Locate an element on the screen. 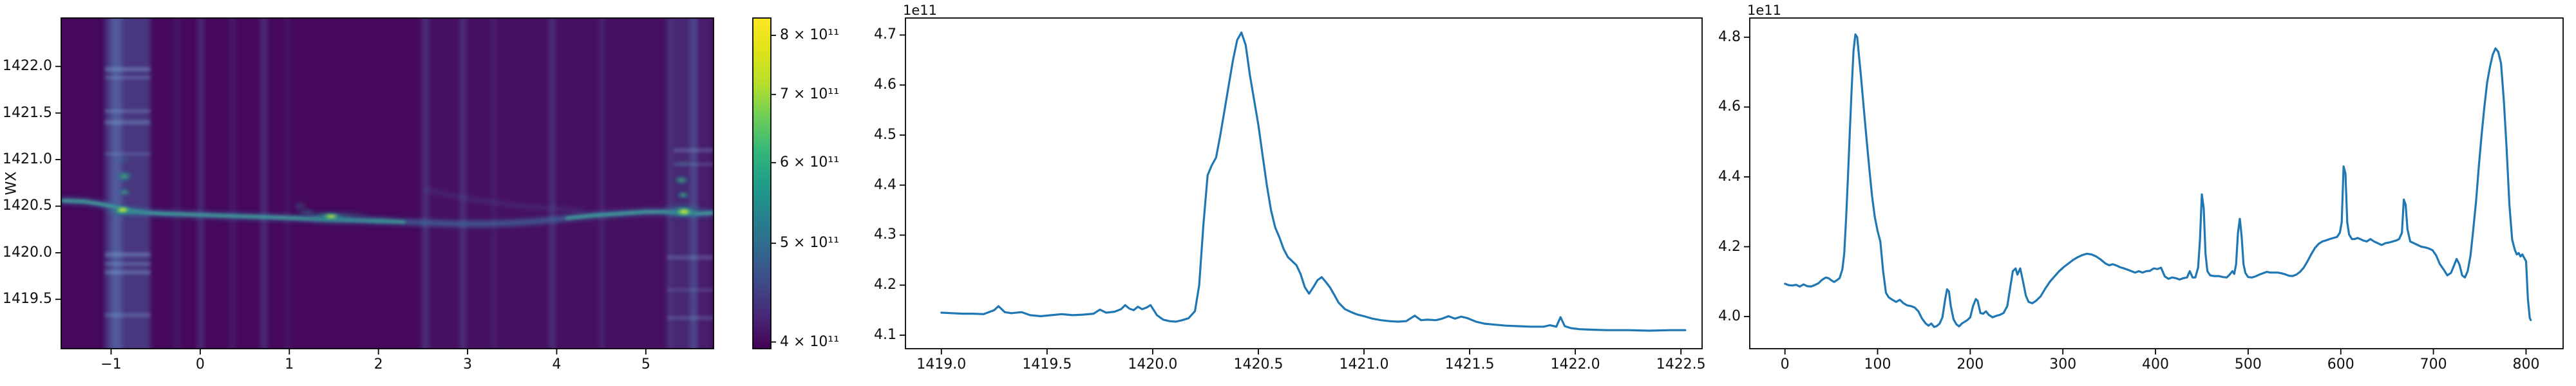 The image size is (2576, 386). colorbar is located at coordinates (762, 183).